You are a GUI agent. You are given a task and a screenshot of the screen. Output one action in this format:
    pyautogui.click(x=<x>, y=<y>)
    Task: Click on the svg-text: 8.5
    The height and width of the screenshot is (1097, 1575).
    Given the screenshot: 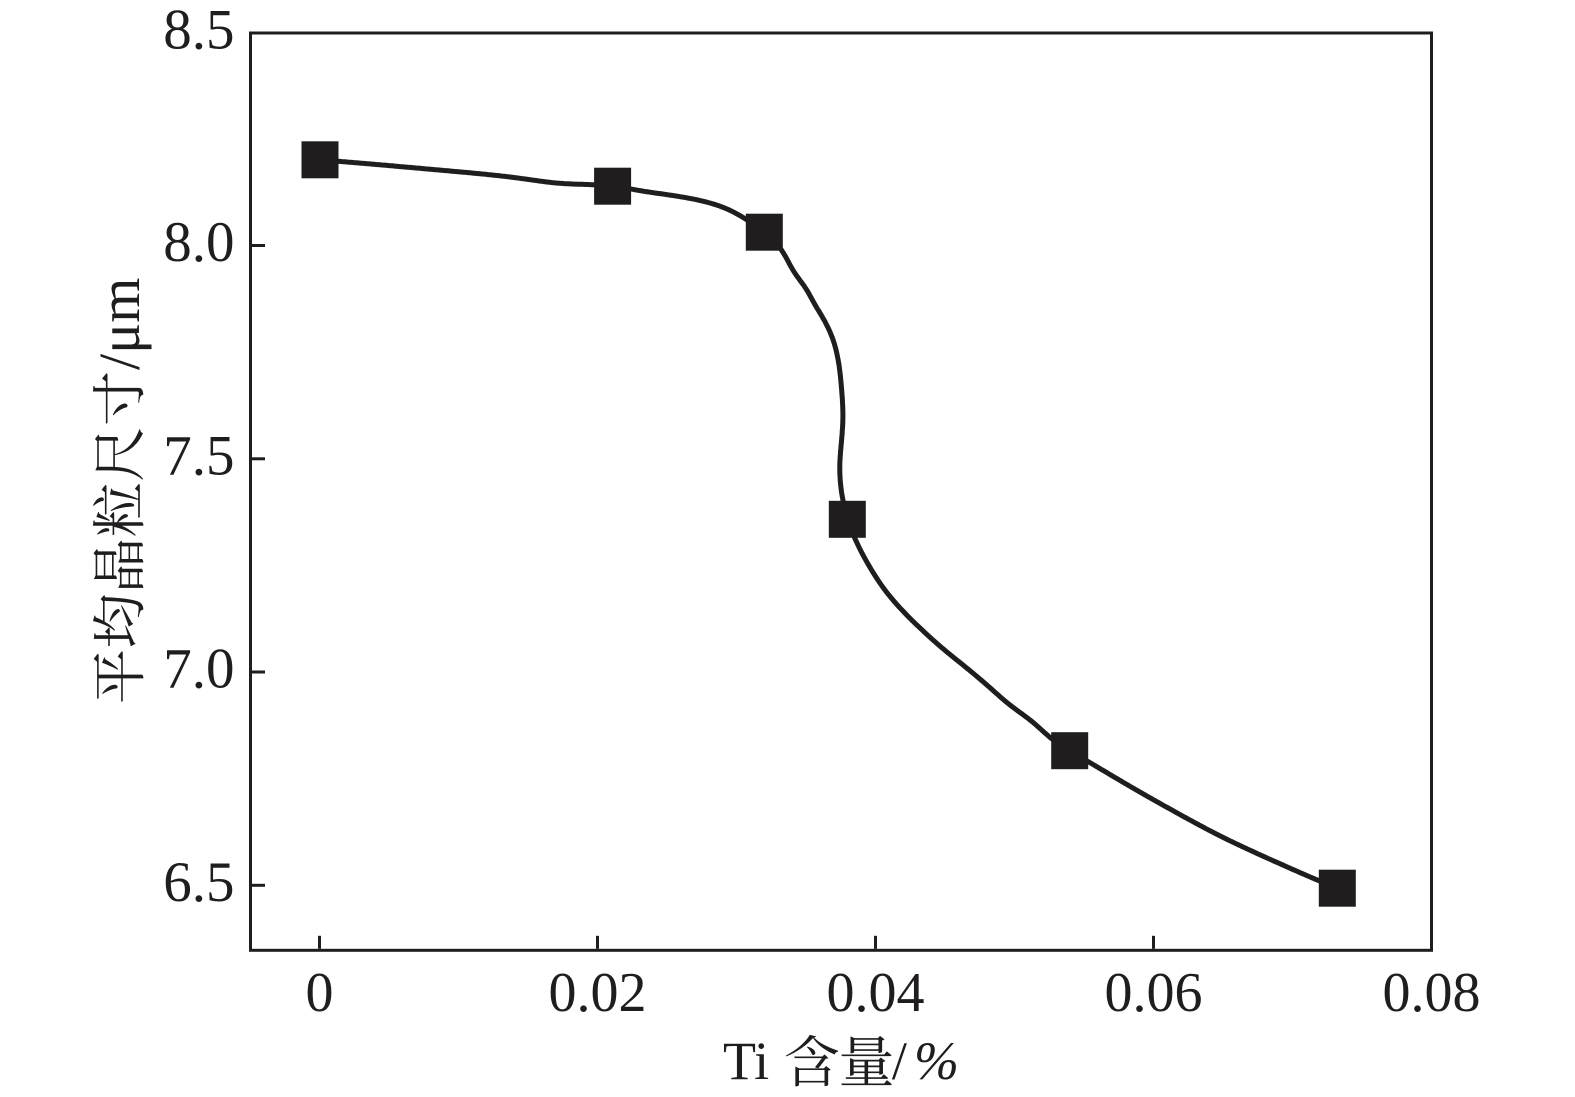 What is the action you would take?
    pyautogui.click(x=198, y=31)
    